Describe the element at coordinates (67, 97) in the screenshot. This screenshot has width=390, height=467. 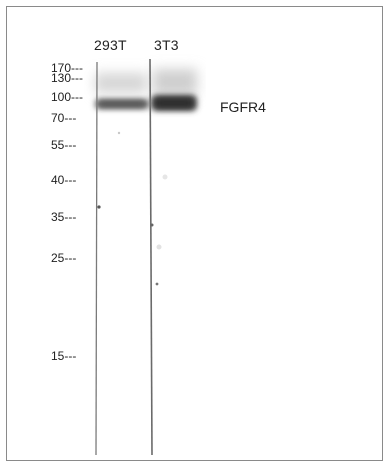
I see `marker-100: 100---` at that location.